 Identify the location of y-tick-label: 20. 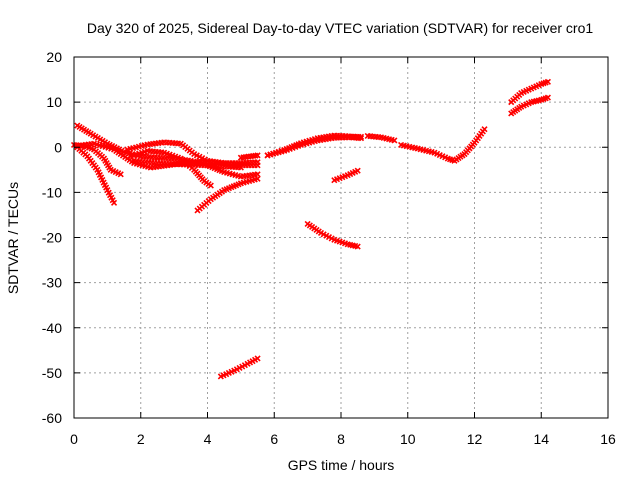
(54, 57).